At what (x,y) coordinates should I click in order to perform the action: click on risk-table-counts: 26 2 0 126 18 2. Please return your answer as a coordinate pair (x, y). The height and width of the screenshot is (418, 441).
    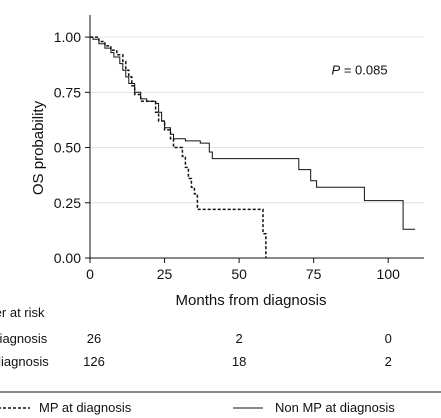
    Looking at the image, I should click on (237, 350).